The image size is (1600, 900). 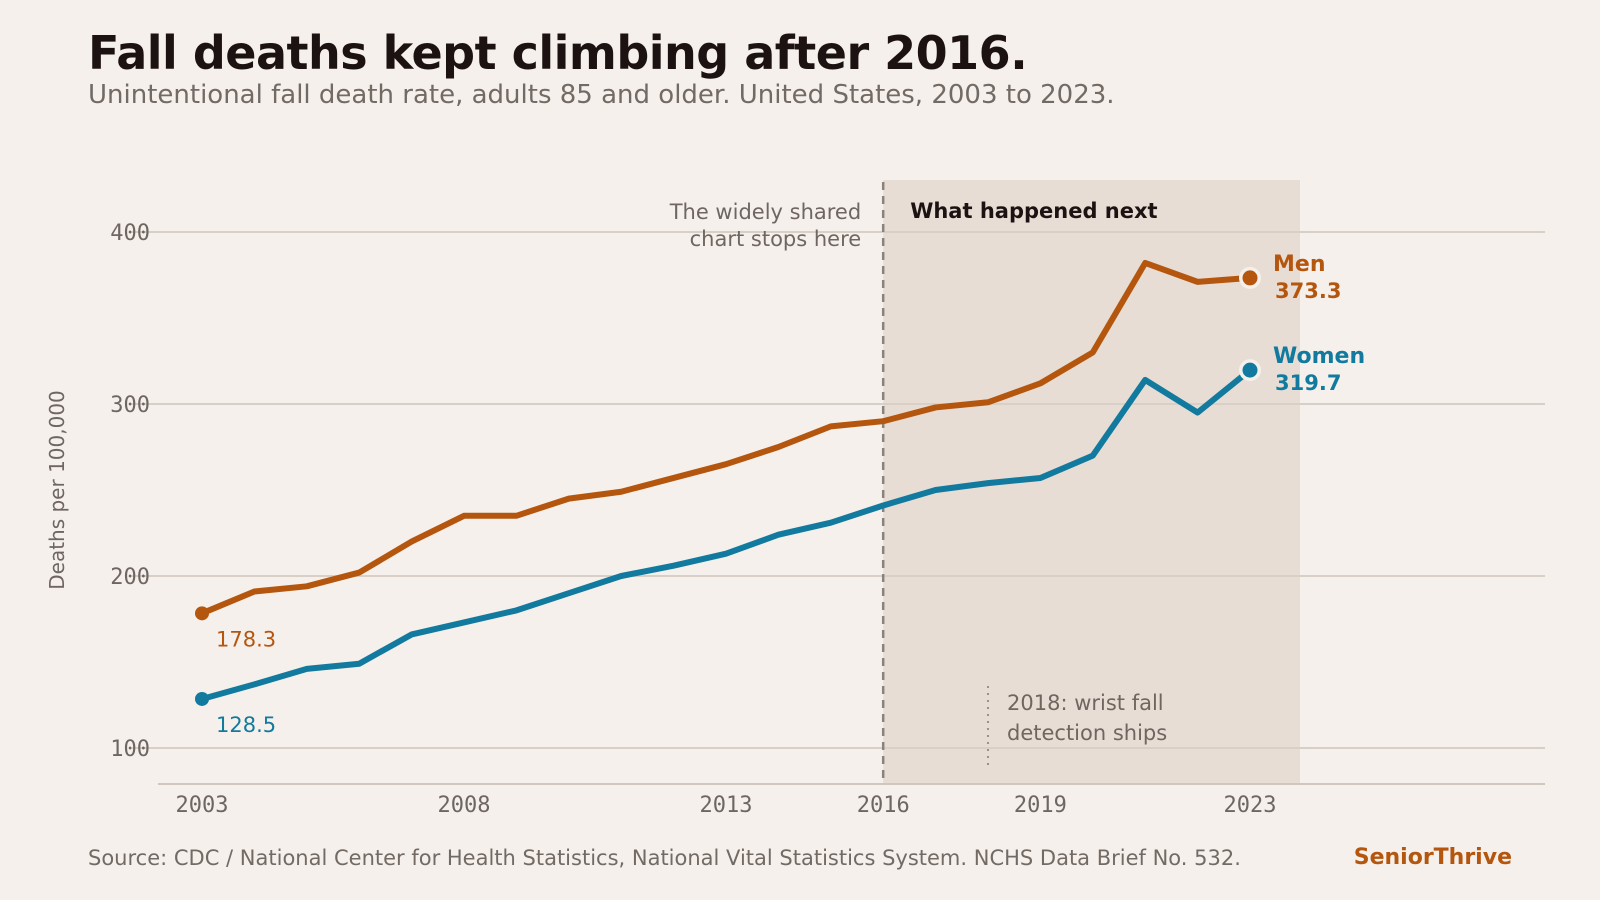 I want to click on event-annotation: detection ships, so click(x=1087, y=733).